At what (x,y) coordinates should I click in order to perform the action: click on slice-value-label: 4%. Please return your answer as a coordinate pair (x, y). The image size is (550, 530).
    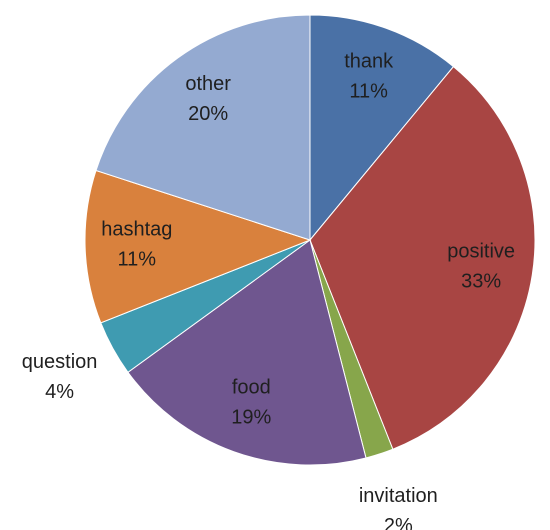
    Looking at the image, I should click on (59, 392).